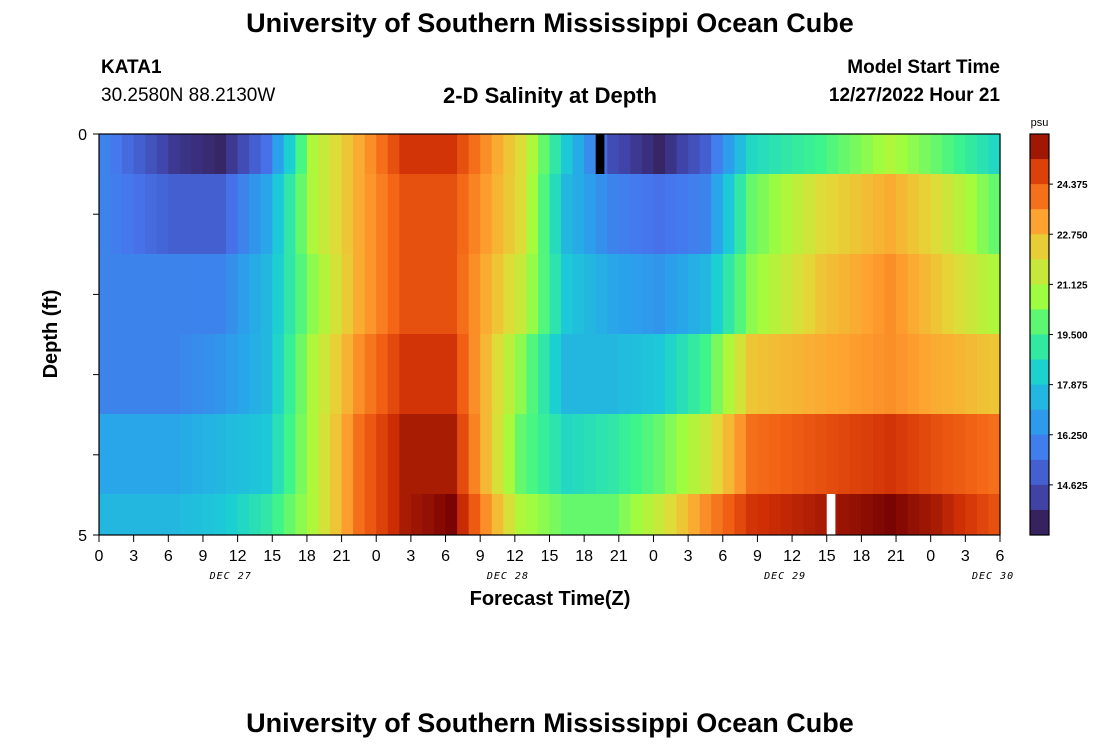 This screenshot has width=1100, height=750. Describe the element at coordinates (133, 556) in the screenshot. I see `x-tick-label: 3` at that location.